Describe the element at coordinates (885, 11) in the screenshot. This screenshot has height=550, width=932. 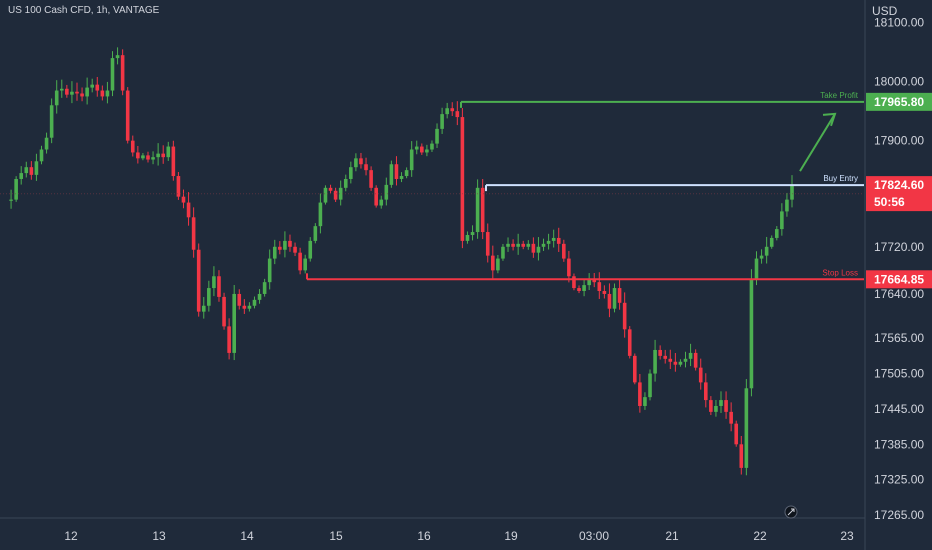
I see `currency-label: USD` at that location.